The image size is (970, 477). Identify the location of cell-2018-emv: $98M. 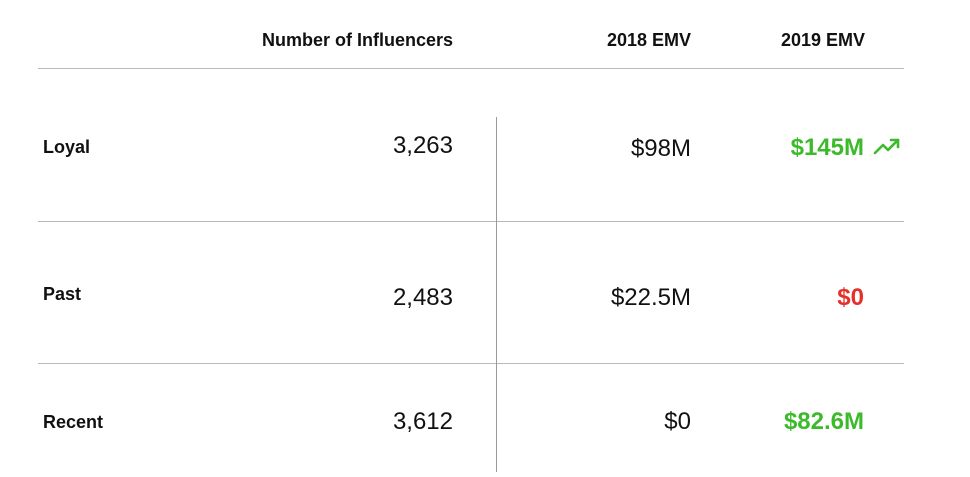
(660, 148).